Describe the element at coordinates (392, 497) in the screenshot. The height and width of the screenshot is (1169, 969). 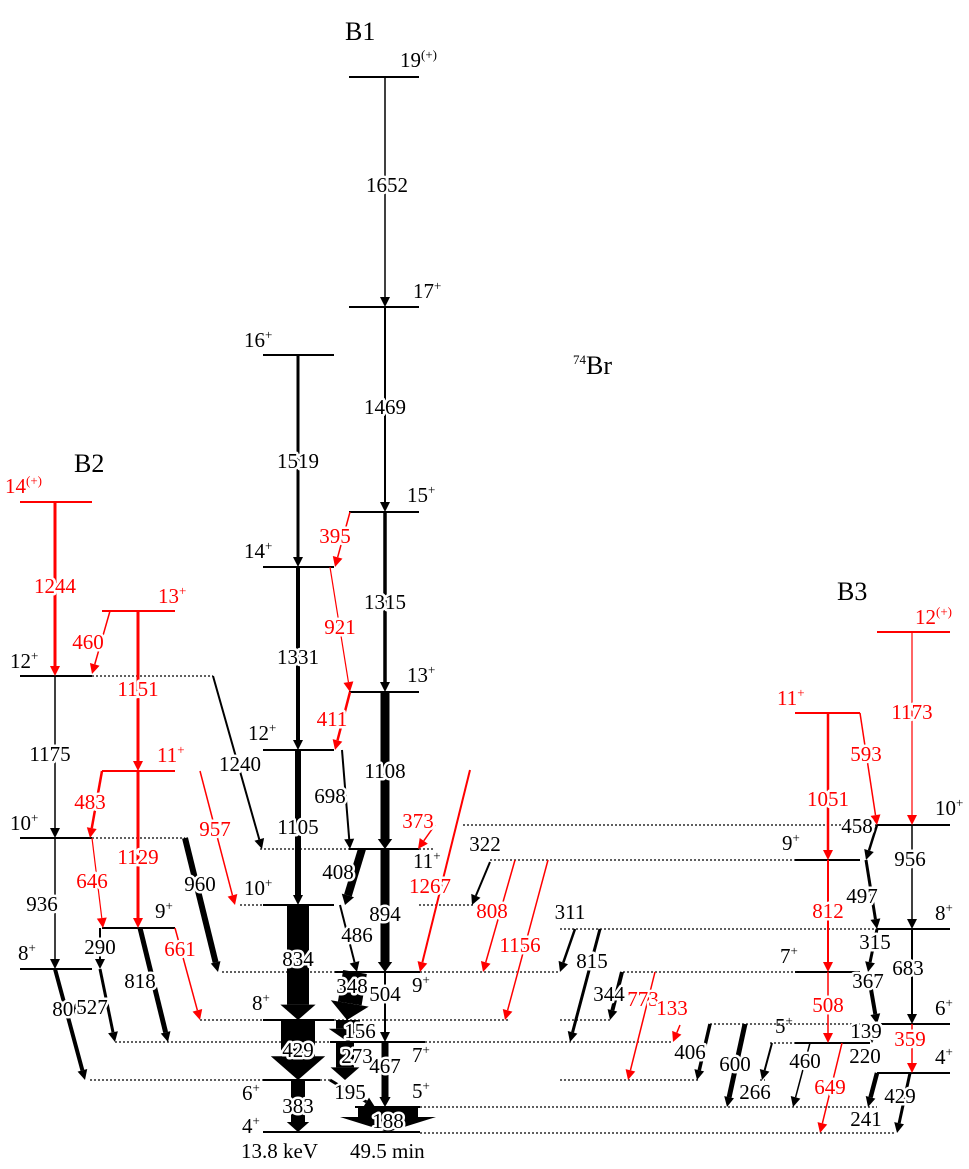
I see `level-15-2: 15+` at that location.